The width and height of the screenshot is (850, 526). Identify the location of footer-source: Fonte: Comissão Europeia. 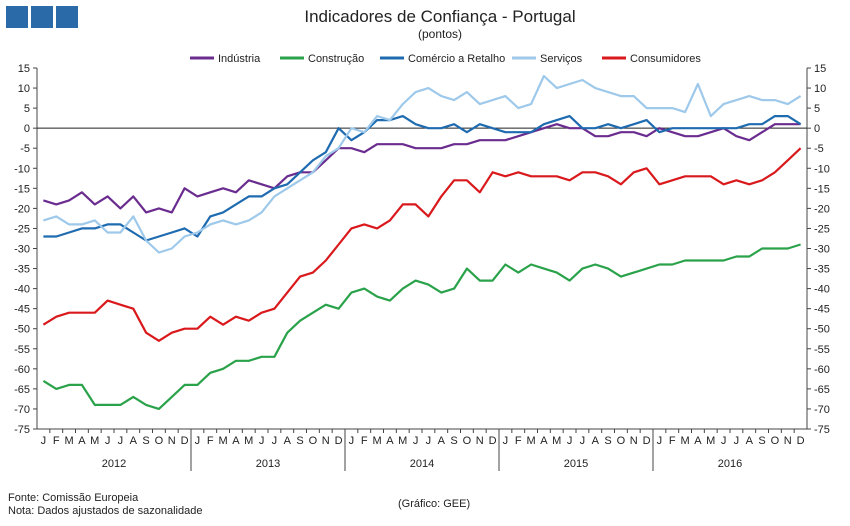
(73, 498).